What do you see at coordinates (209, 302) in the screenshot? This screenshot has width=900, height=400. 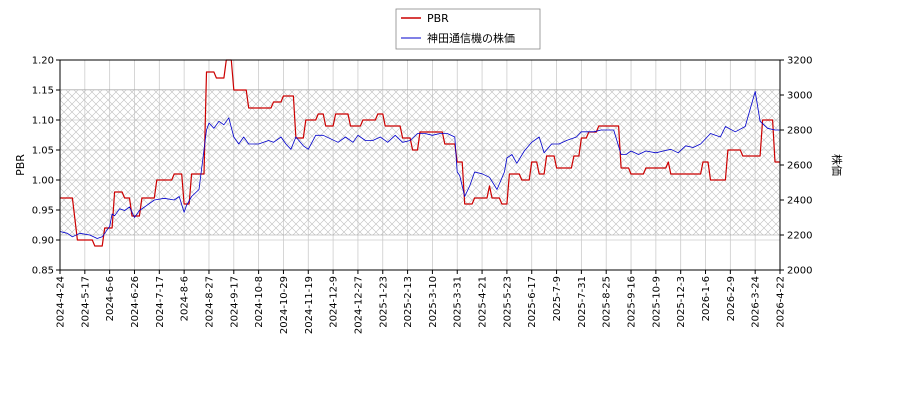 I see `x-tick-label: 2024-8-27` at bounding box center [209, 302].